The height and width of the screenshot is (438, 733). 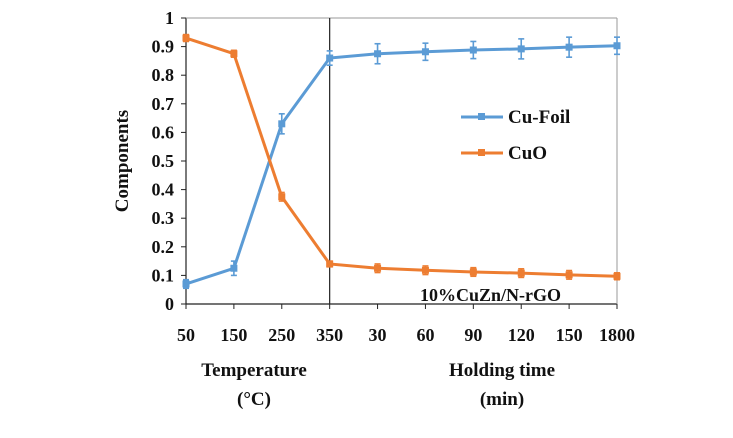 I want to click on x-tick-label: 60, so click(x=425, y=335).